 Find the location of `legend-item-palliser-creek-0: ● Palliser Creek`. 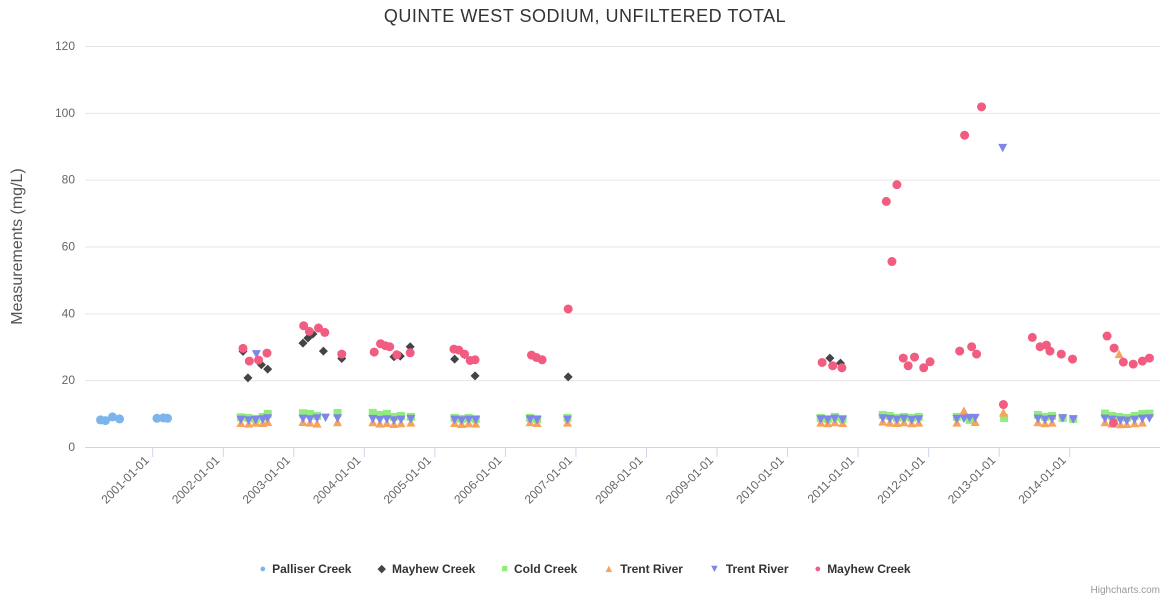

legend-item-palliser-creek-0: ● Palliser Creek is located at coordinates (305, 569).